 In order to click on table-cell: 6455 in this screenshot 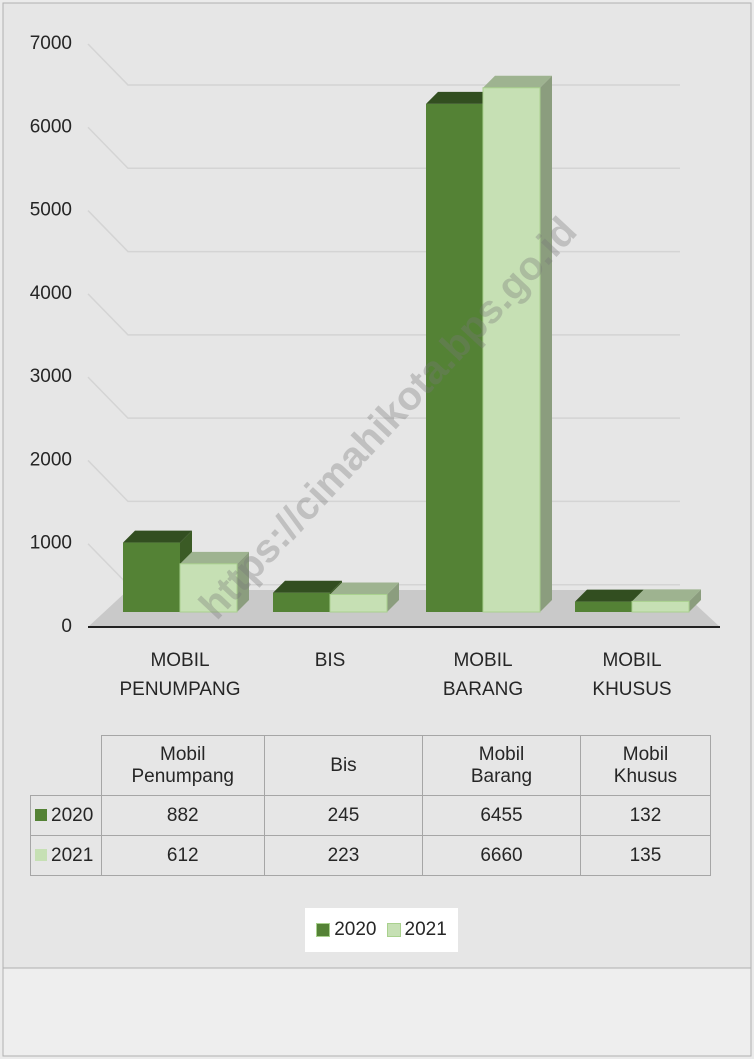, I will do `click(501, 815)`.